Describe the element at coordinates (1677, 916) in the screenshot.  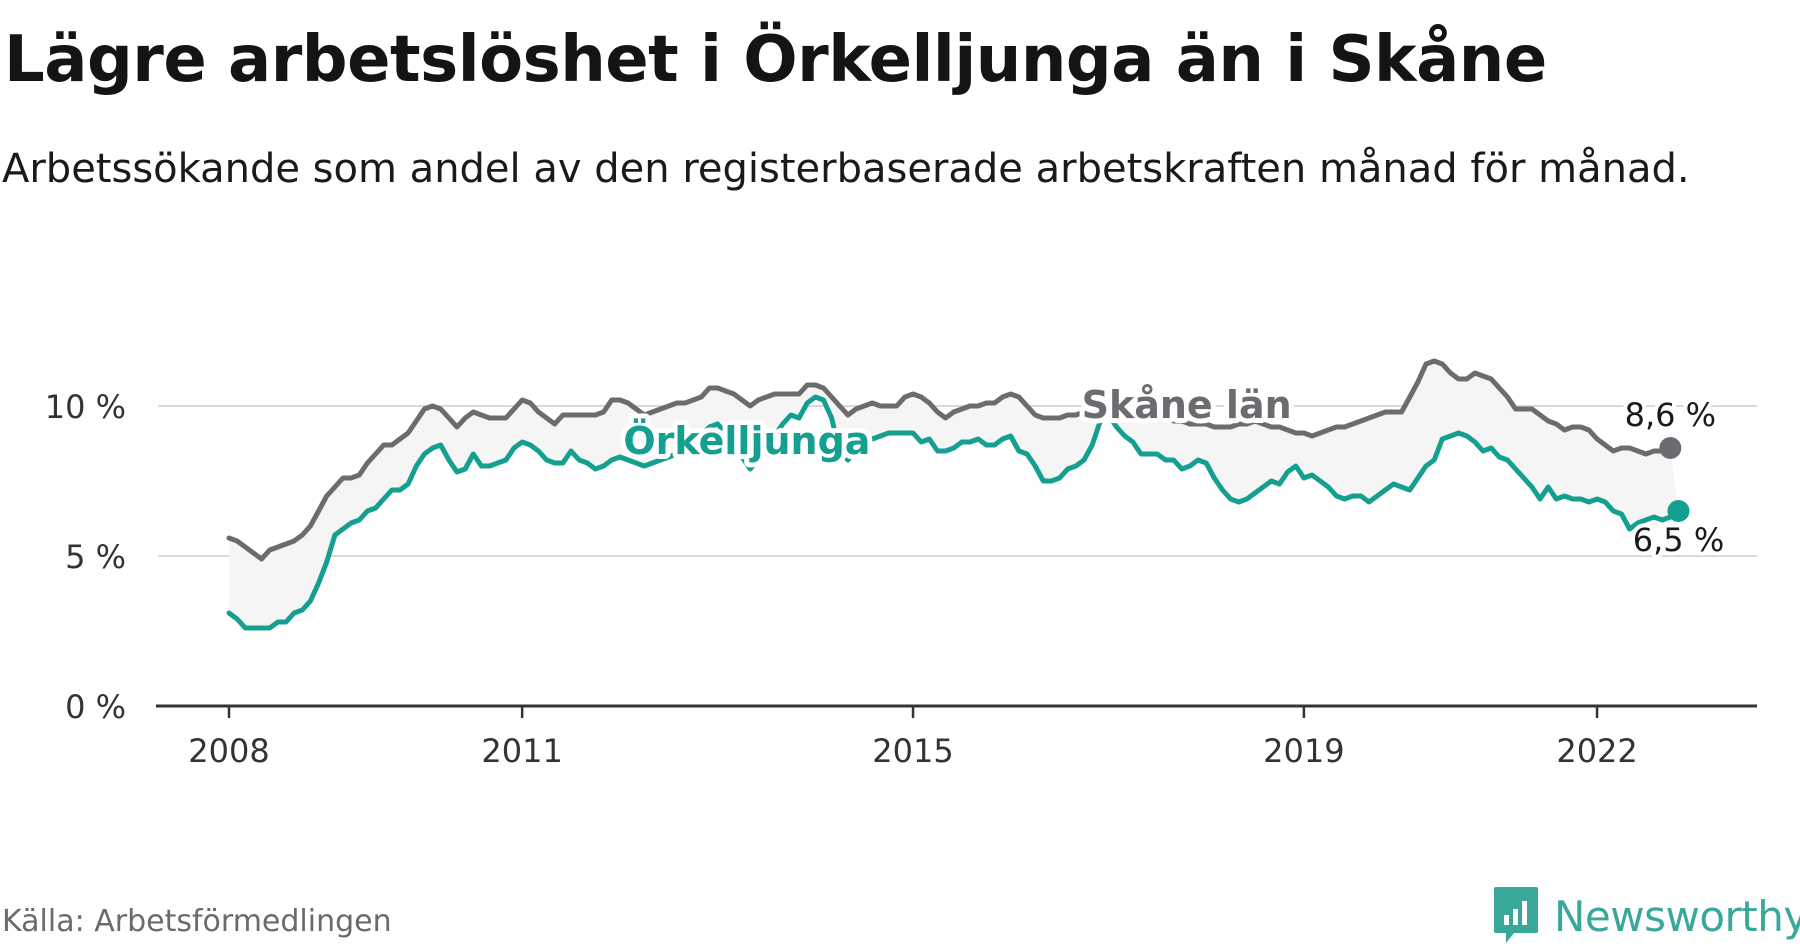
I see `brand-name: Newsworthy` at that location.